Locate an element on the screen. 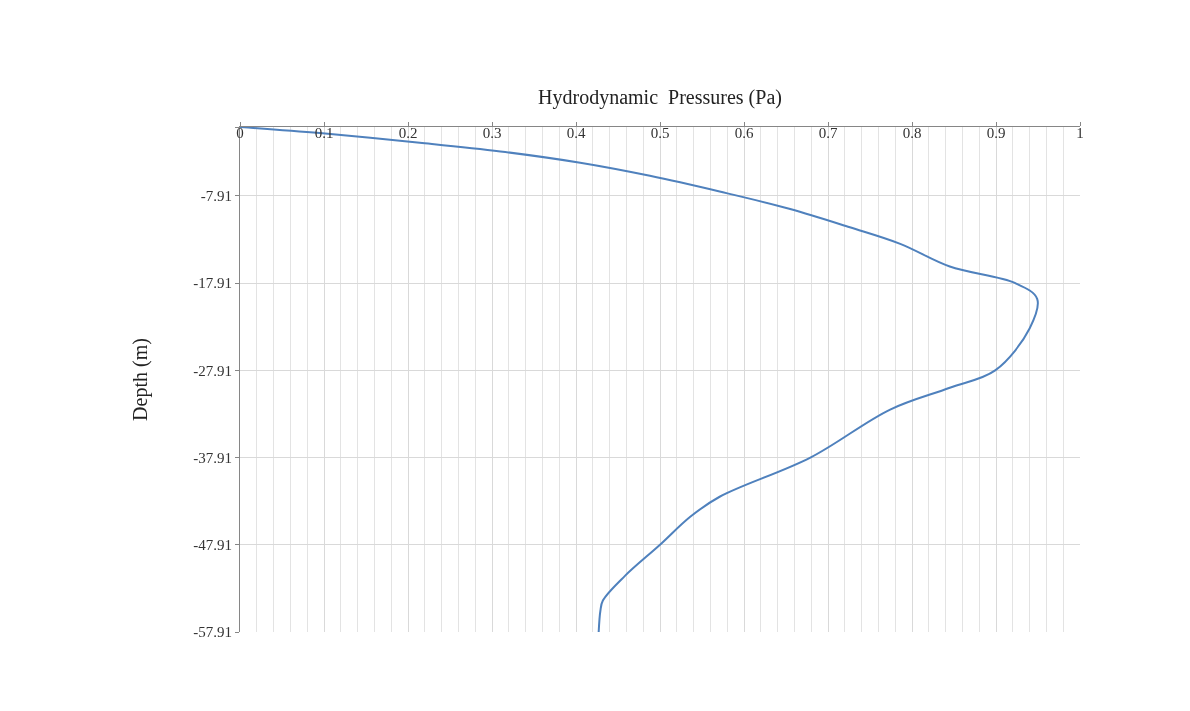  y-tick-label: -37.91 is located at coordinates (212, 457).